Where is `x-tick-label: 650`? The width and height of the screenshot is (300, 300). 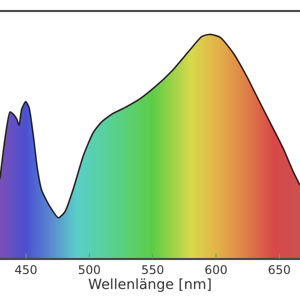
x-tick-label: 650 is located at coordinates (279, 270).